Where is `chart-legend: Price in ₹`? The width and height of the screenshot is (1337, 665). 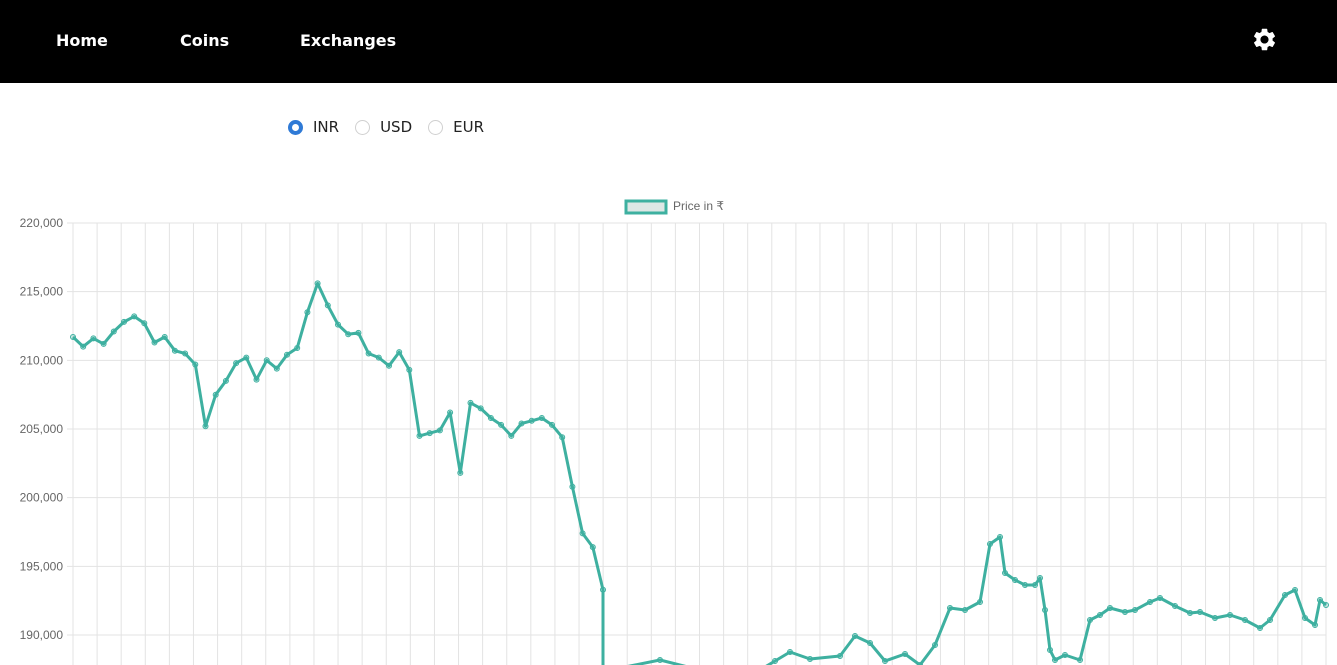
chart-legend: Price in ₹ is located at coordinates (674, 207).